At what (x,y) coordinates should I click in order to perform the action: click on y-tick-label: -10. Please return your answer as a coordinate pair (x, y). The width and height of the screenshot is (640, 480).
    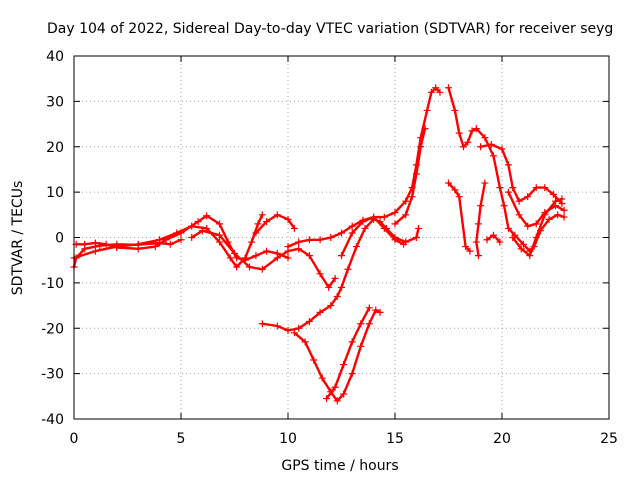
    Looking at the image, I should click on (52, 284).